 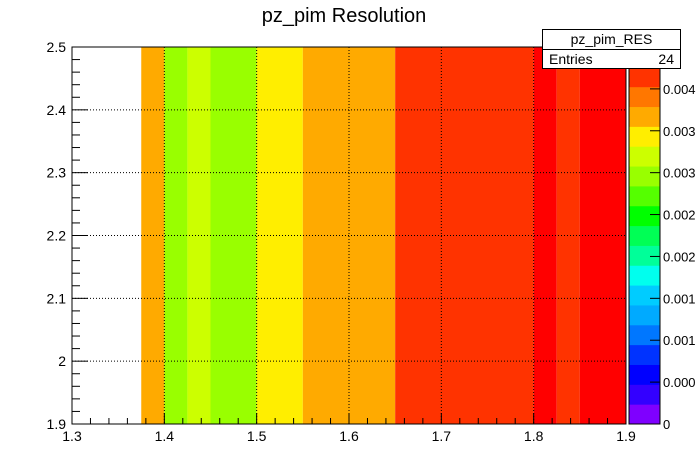 I want to click on x-tick-label: 1.3, so click(x=72, y=436).